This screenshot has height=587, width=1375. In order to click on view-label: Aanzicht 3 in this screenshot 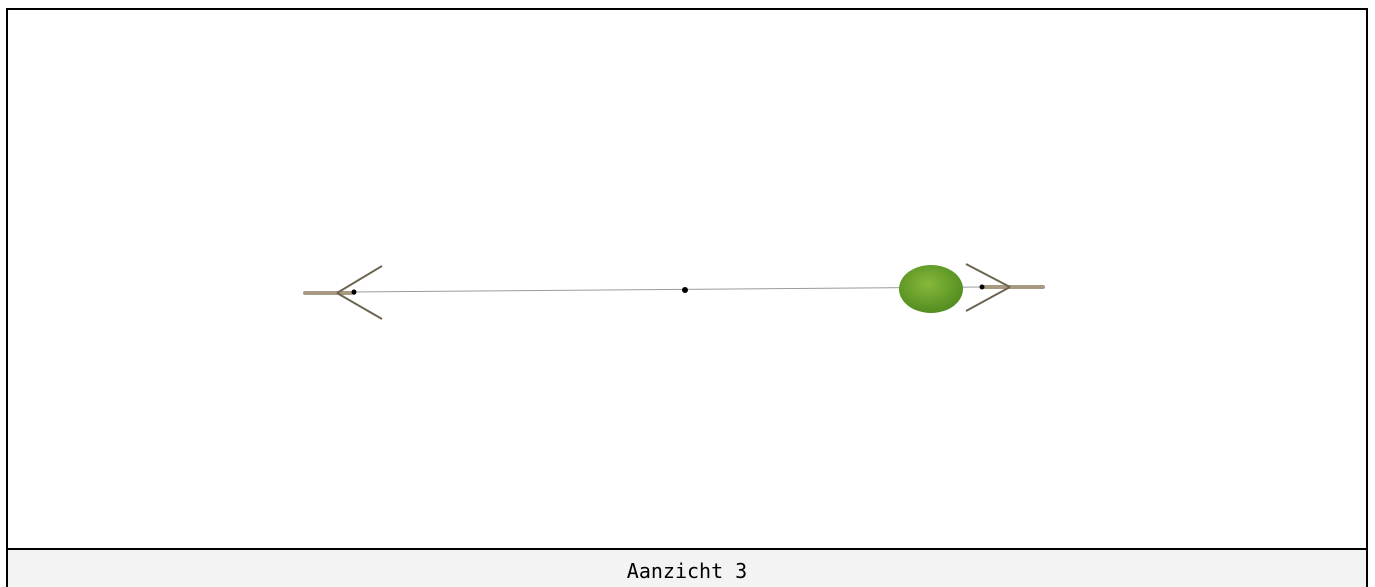, I will do `click(687, 567)`.